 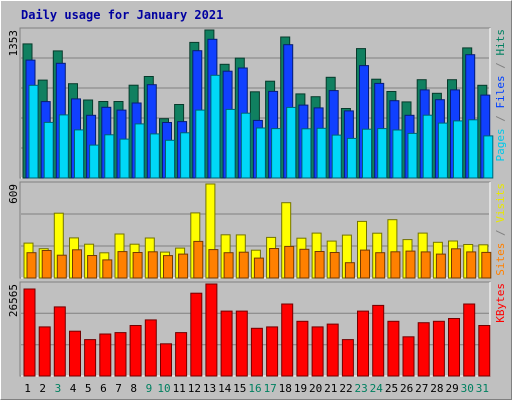 I want to click on day-label: 12, so click(x=194, y=388).